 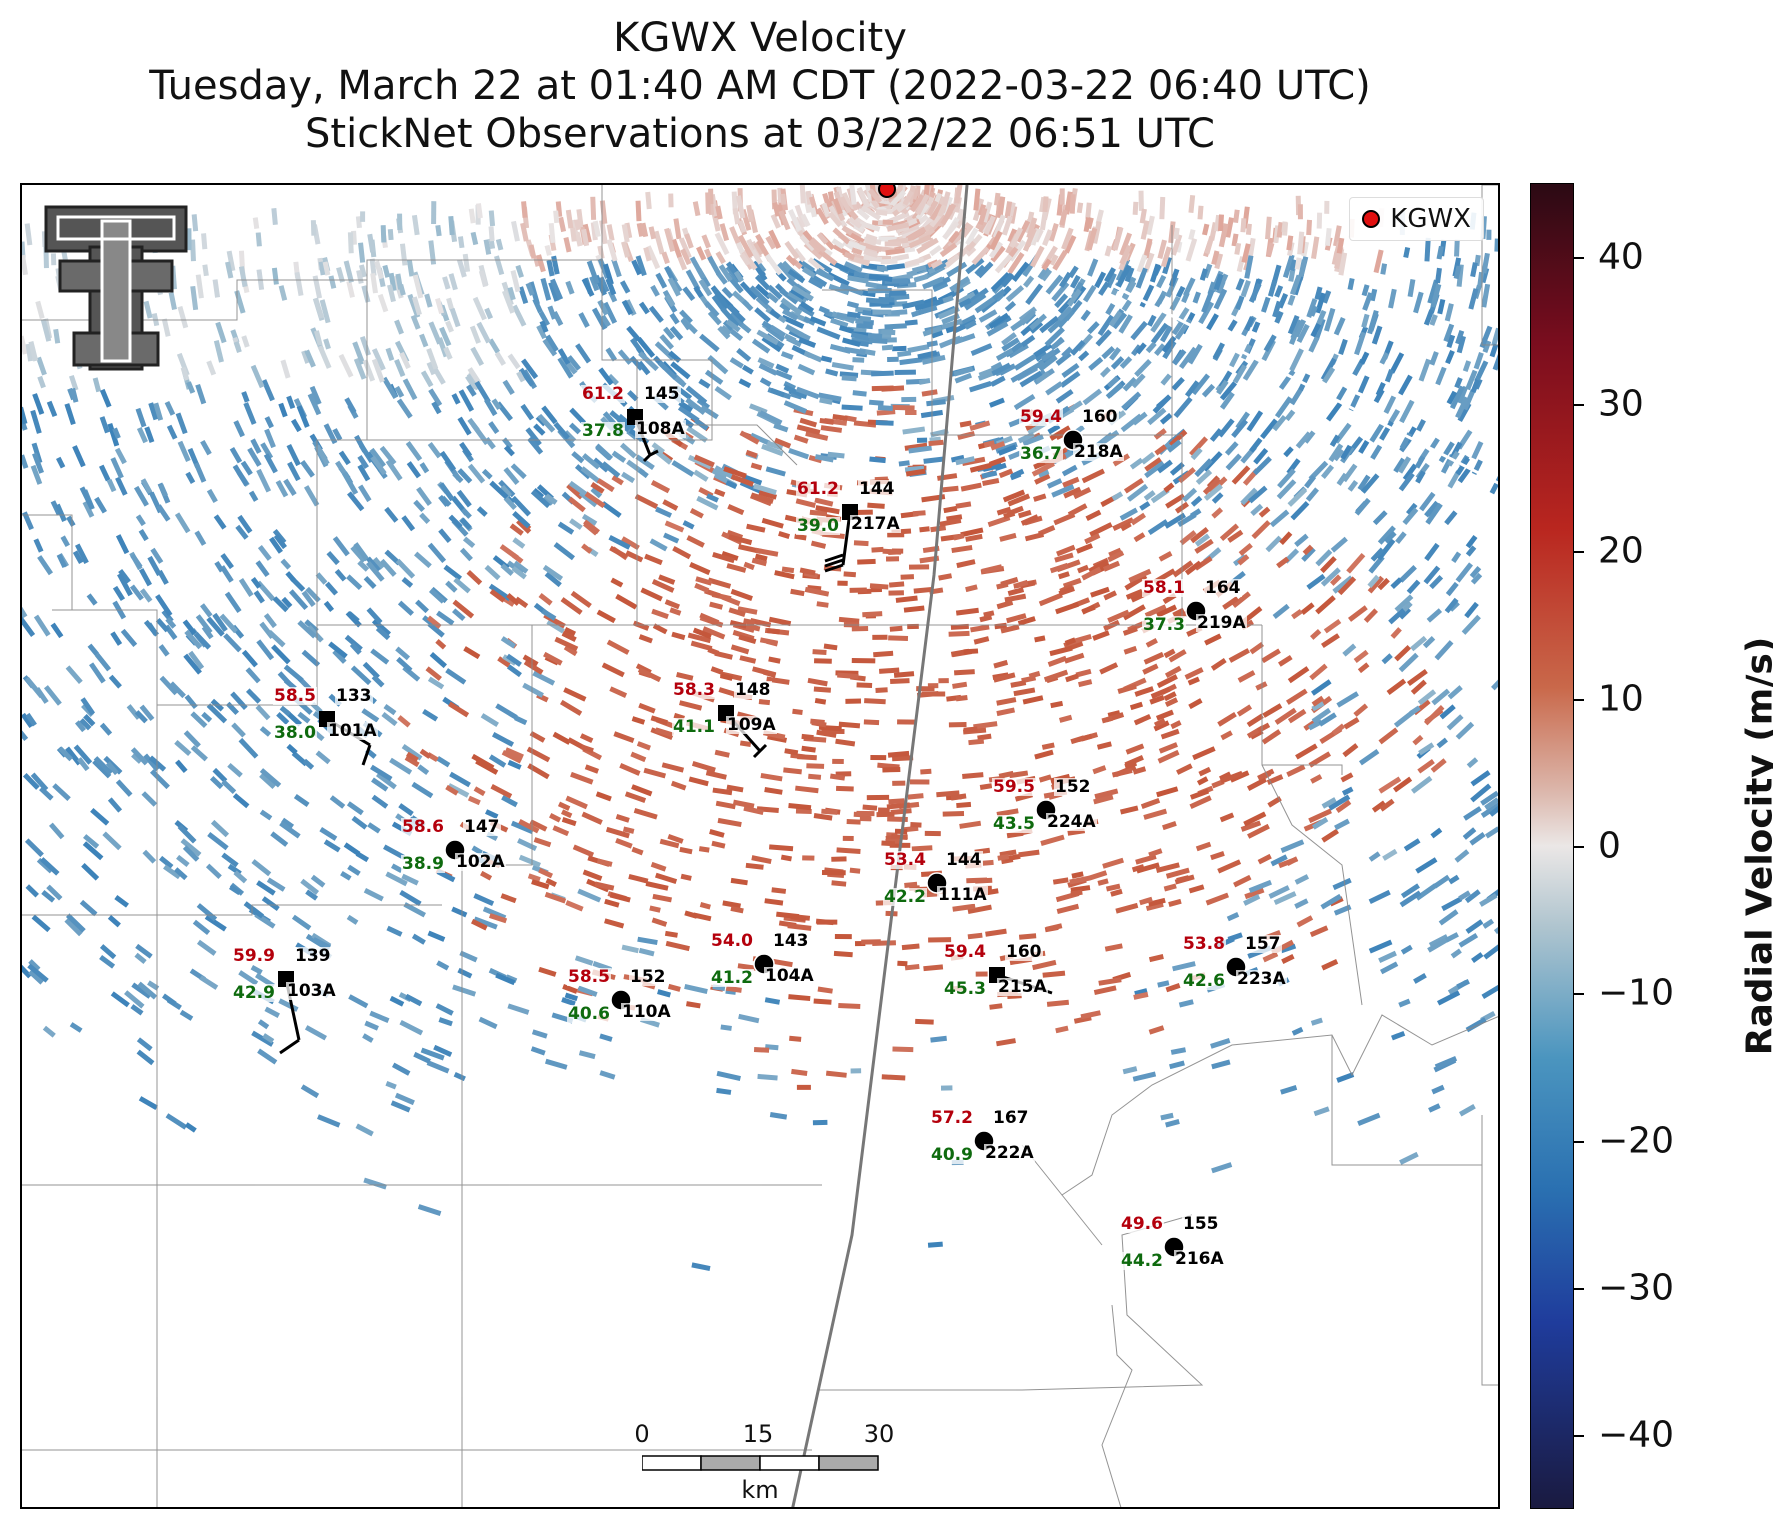 I want to click on station-temp-111A: 53.4, so click(x=905, y=860).